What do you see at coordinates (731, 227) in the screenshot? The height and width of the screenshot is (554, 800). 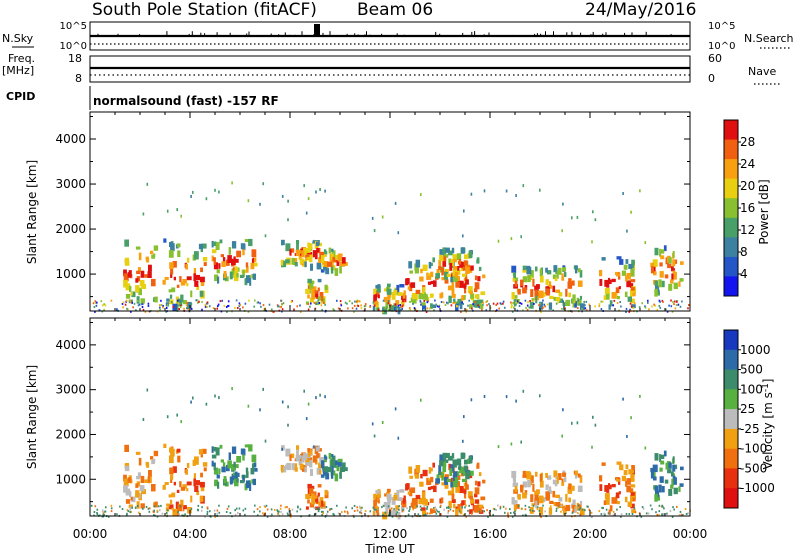 I see `colorbar-segment` at bounding box center [731, 227].